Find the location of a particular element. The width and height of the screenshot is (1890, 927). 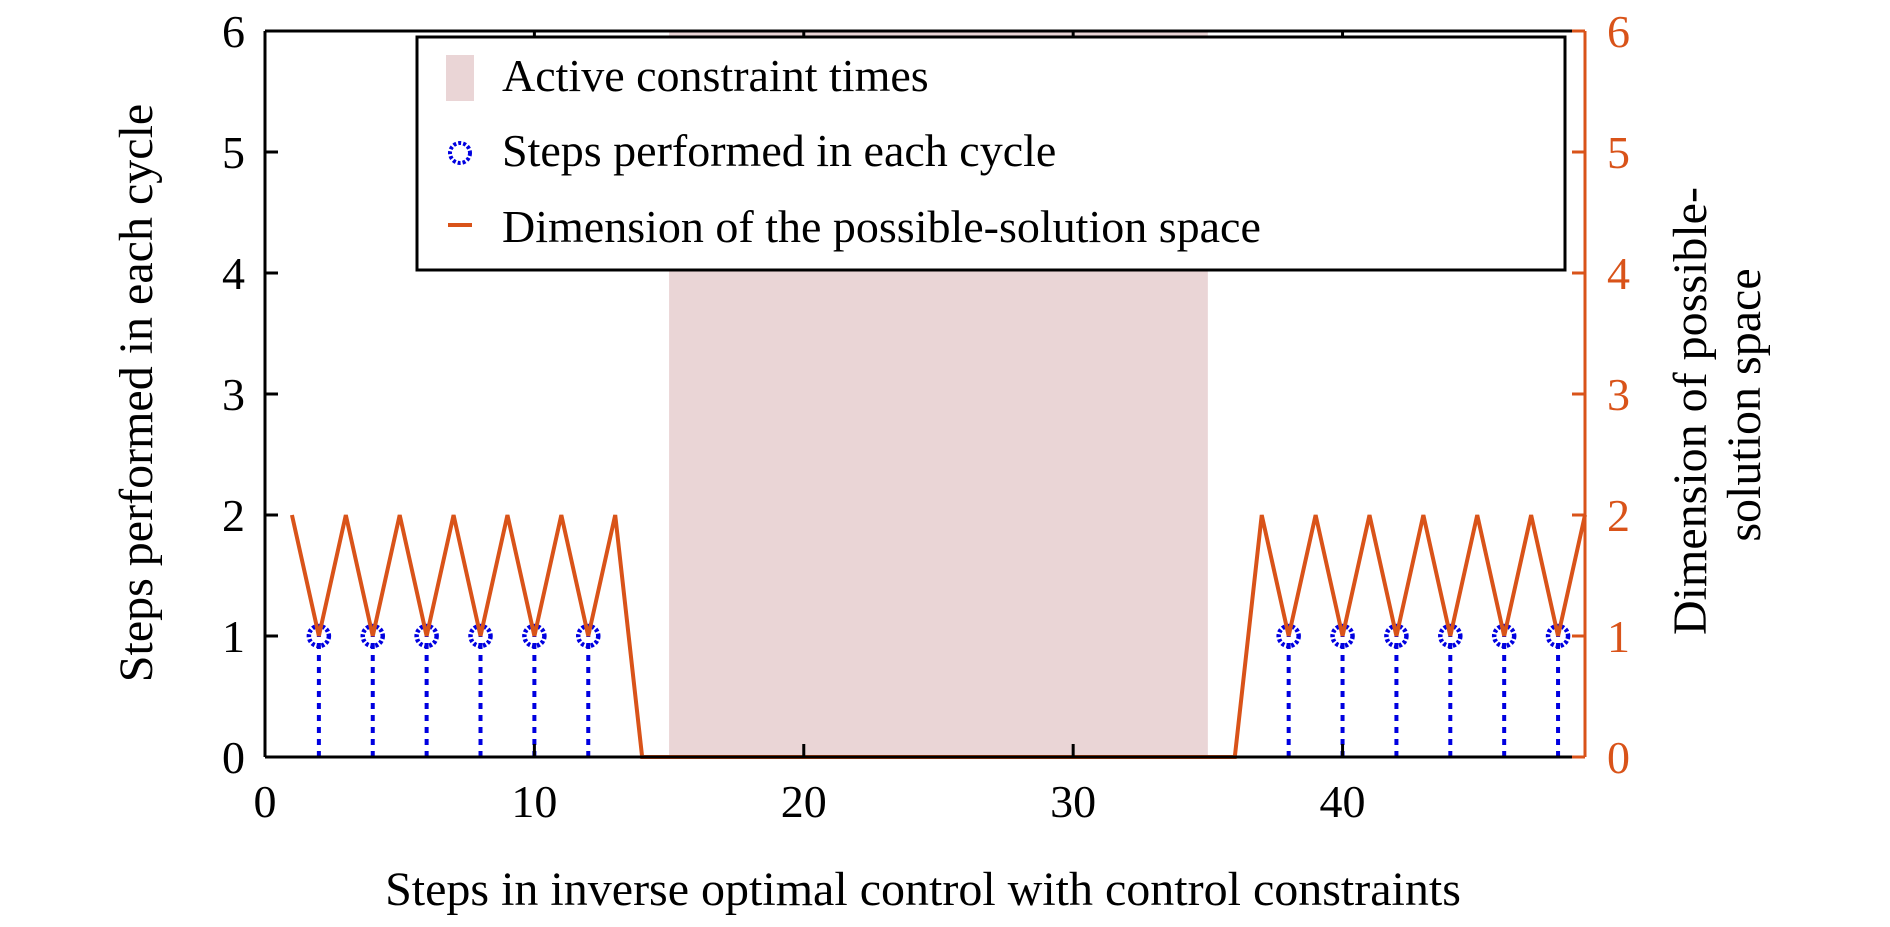

left-y-tick-label: 3 is located at coordinates (233, 394).